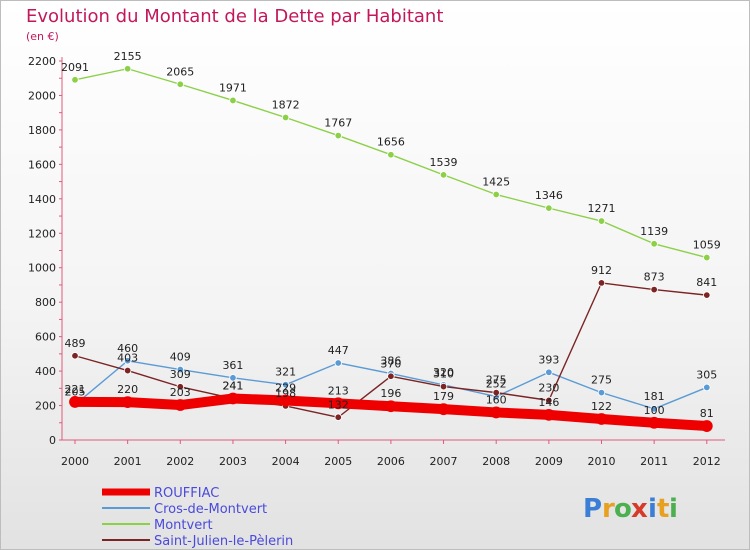  I want to click on y-tick-label: 2200, so click(42, 61).